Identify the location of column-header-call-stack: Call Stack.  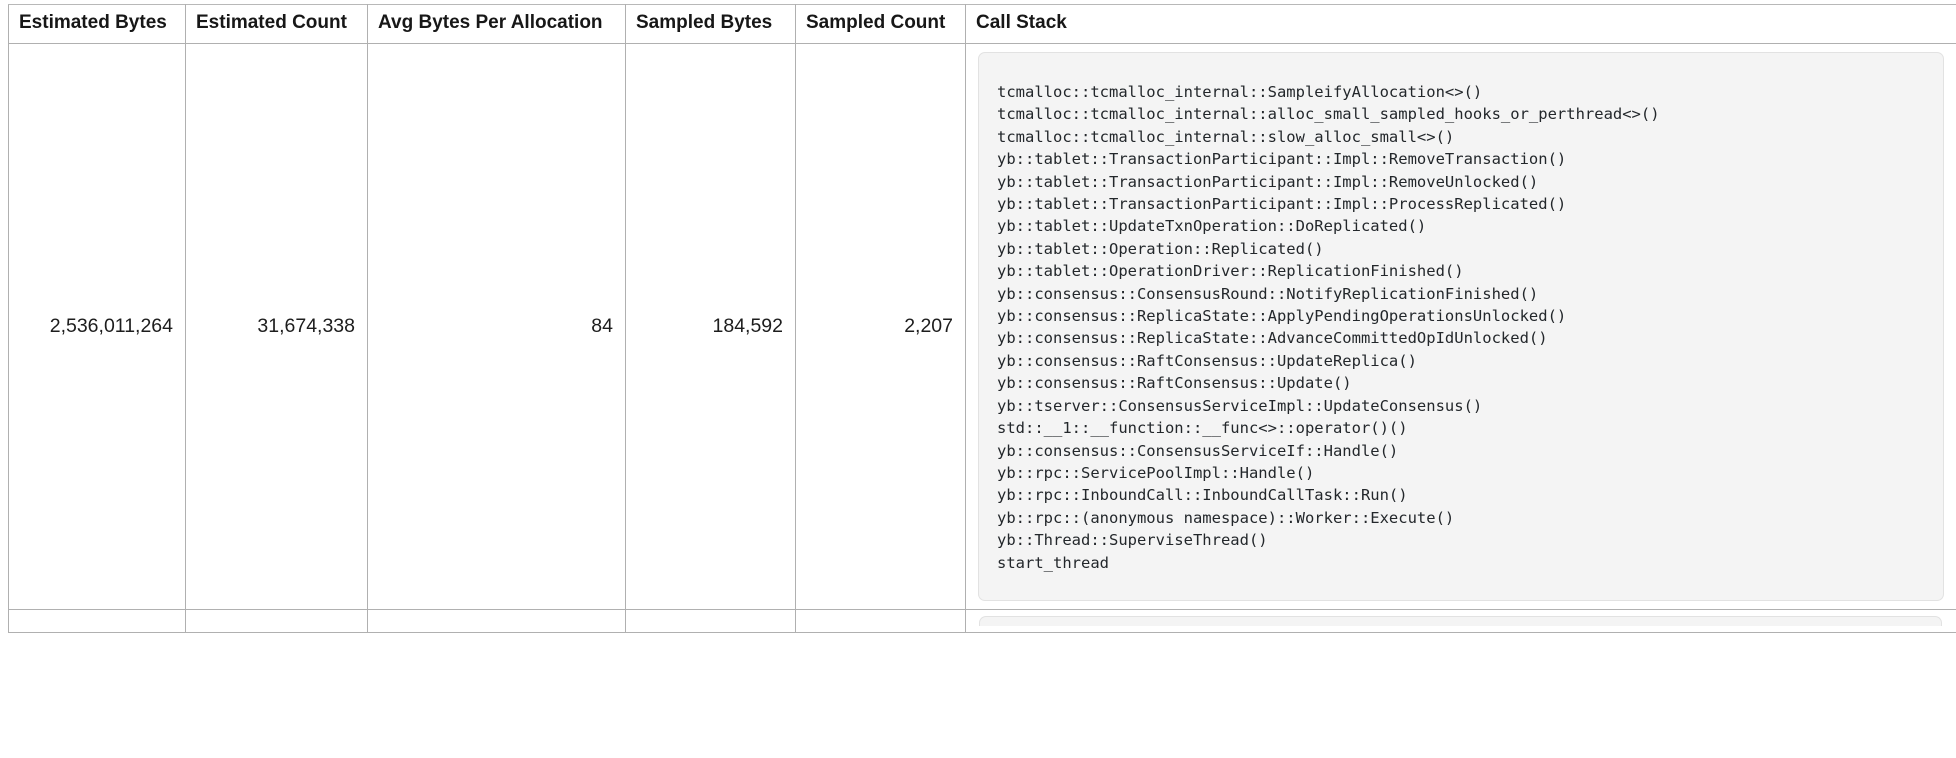
(1461, 24).